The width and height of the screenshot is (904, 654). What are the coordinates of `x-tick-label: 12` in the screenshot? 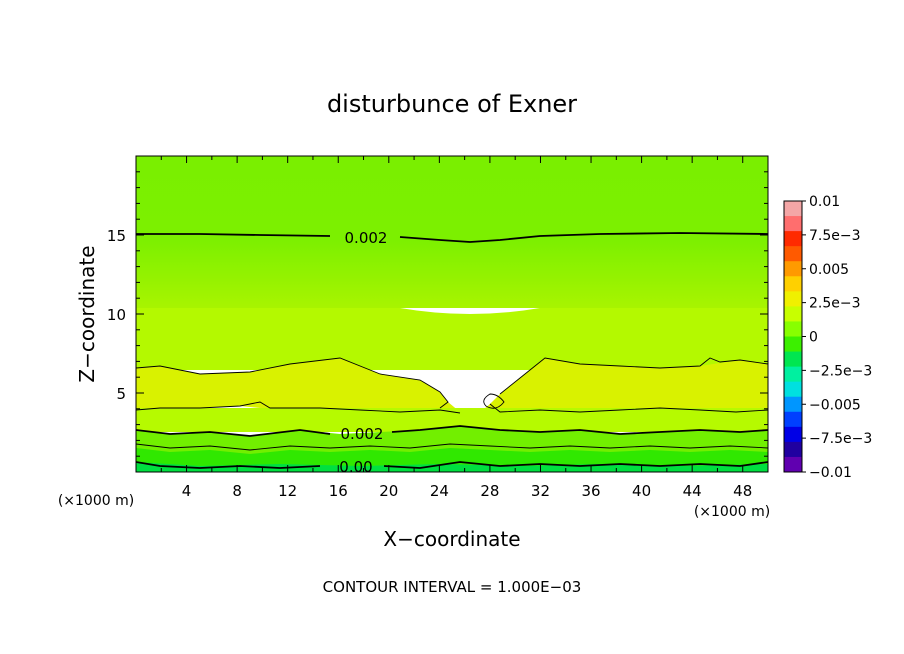 It's located at (287, 491).